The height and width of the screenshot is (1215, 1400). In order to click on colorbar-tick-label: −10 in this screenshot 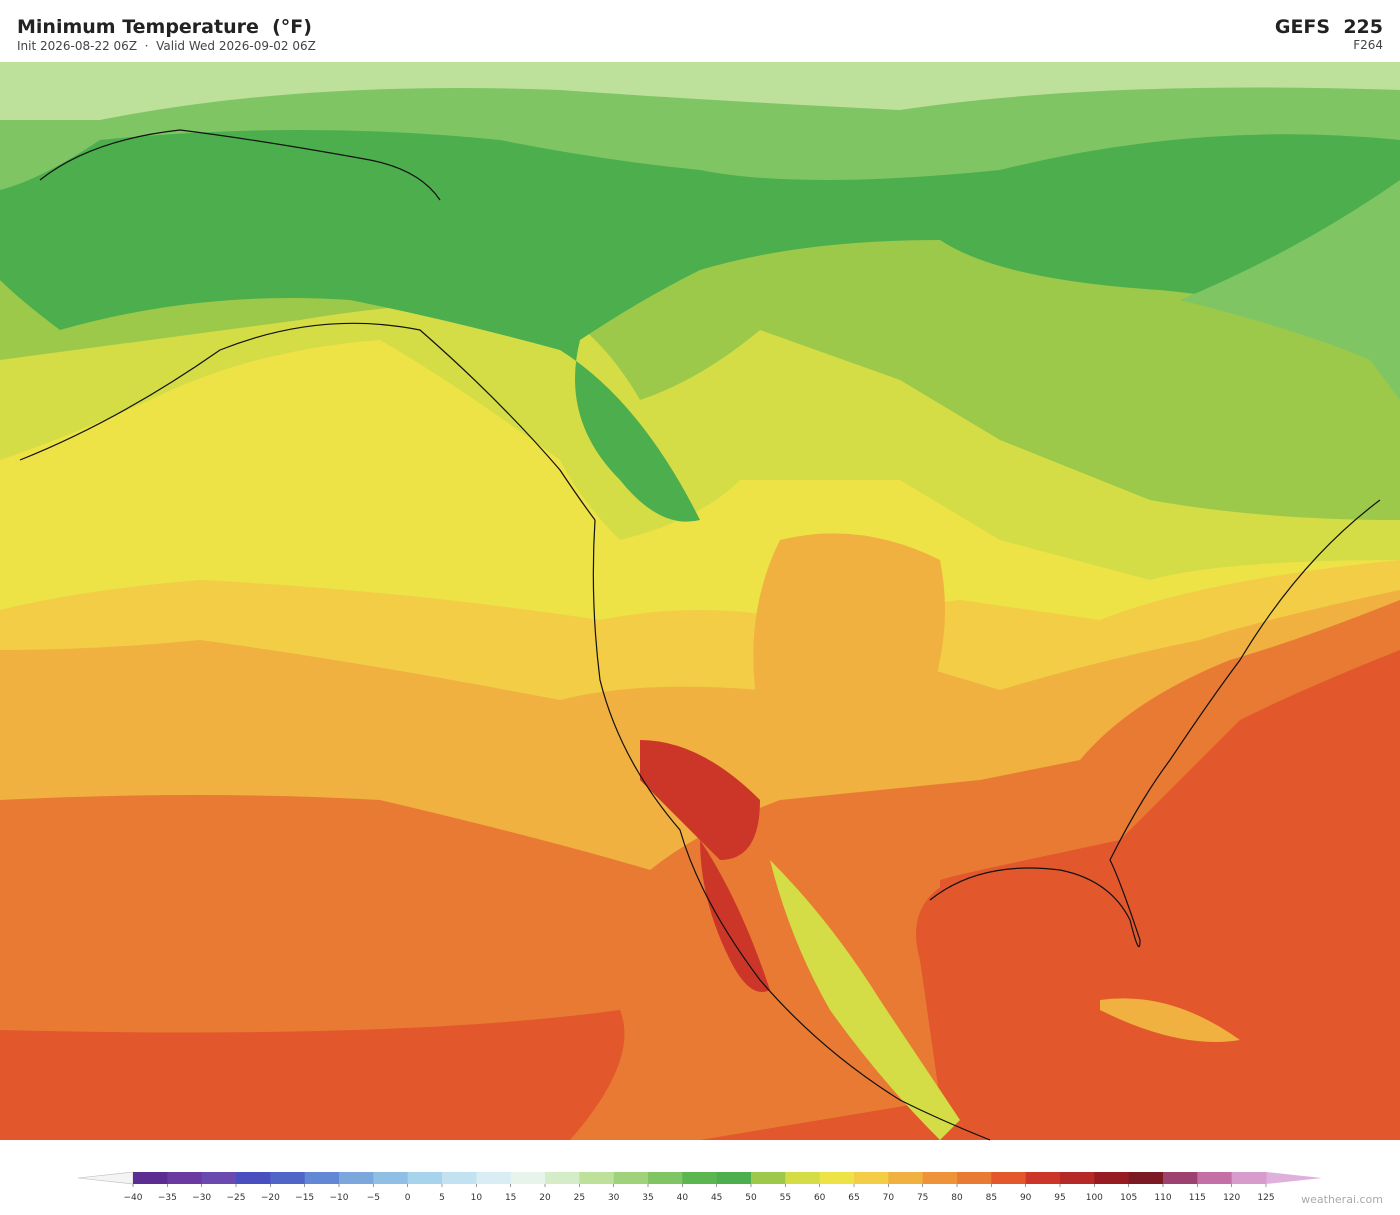, I will do `click(339, 1198)`.